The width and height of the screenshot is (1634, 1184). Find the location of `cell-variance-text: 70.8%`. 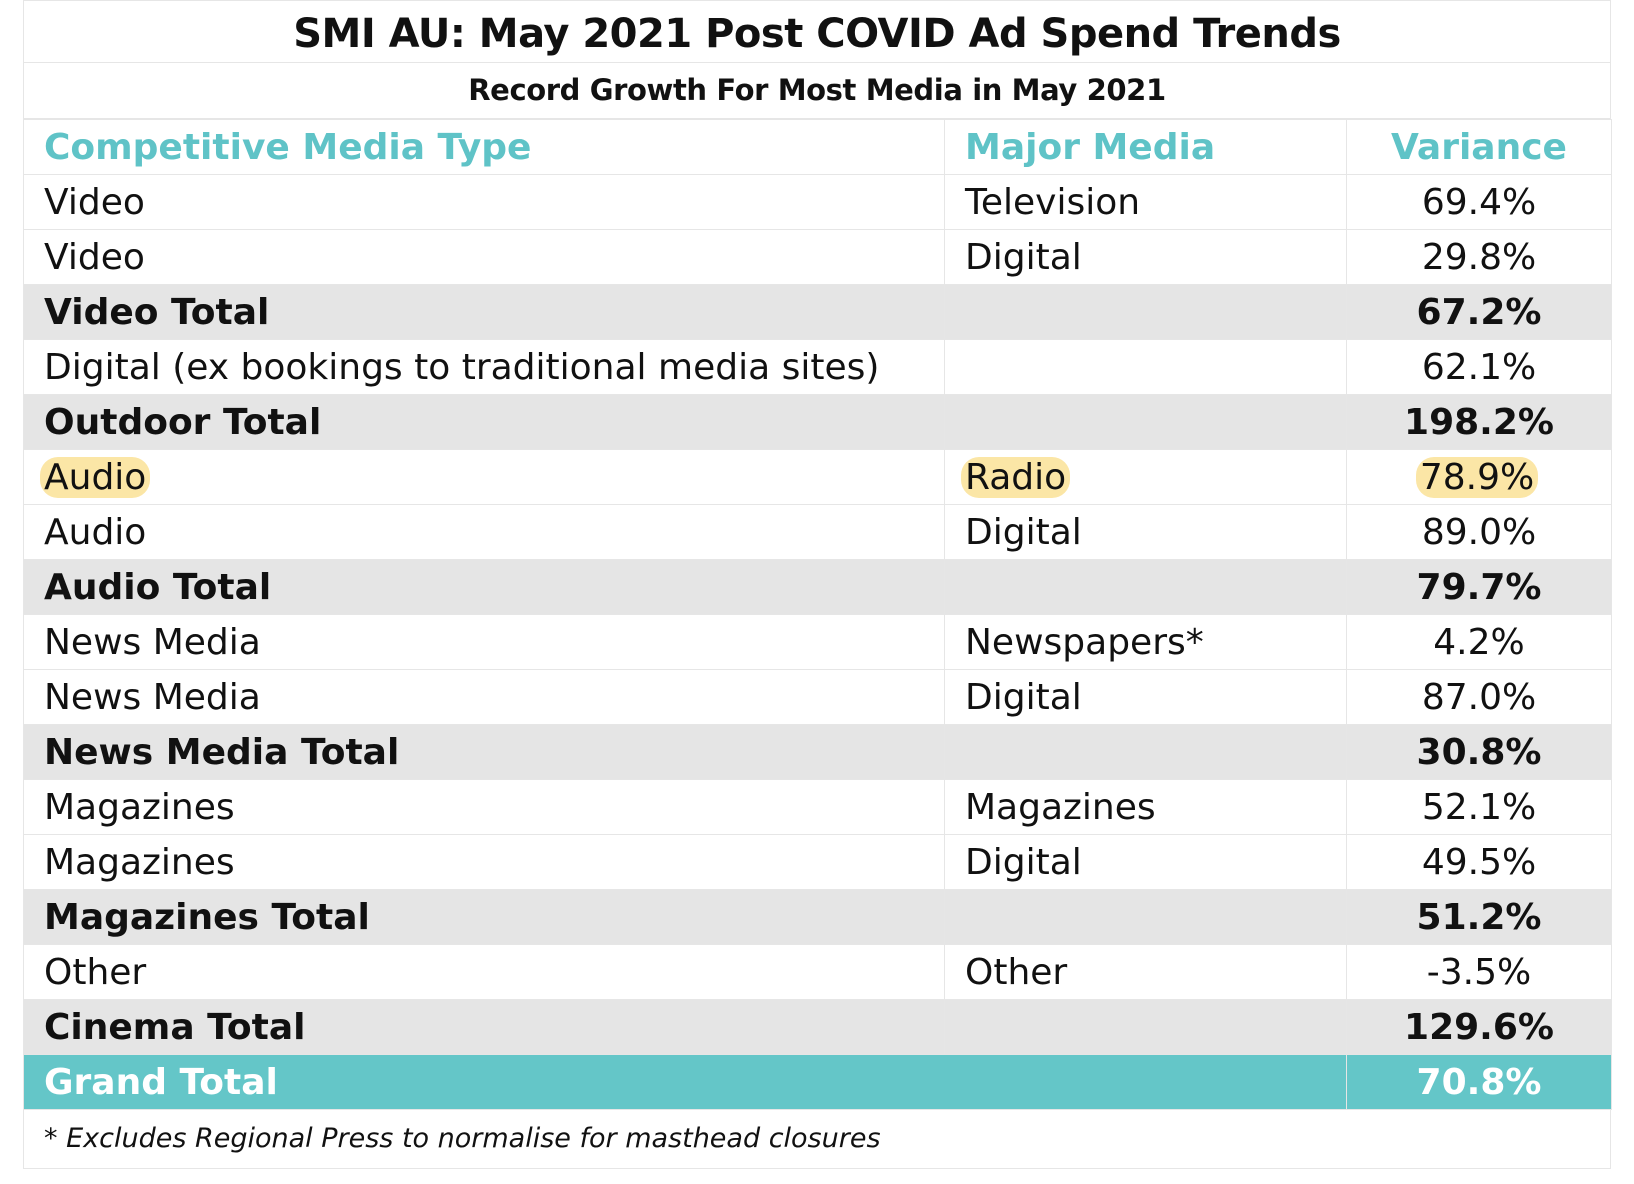

cell-variance-text: 70.8% is located at coordinates (1479, 1082).